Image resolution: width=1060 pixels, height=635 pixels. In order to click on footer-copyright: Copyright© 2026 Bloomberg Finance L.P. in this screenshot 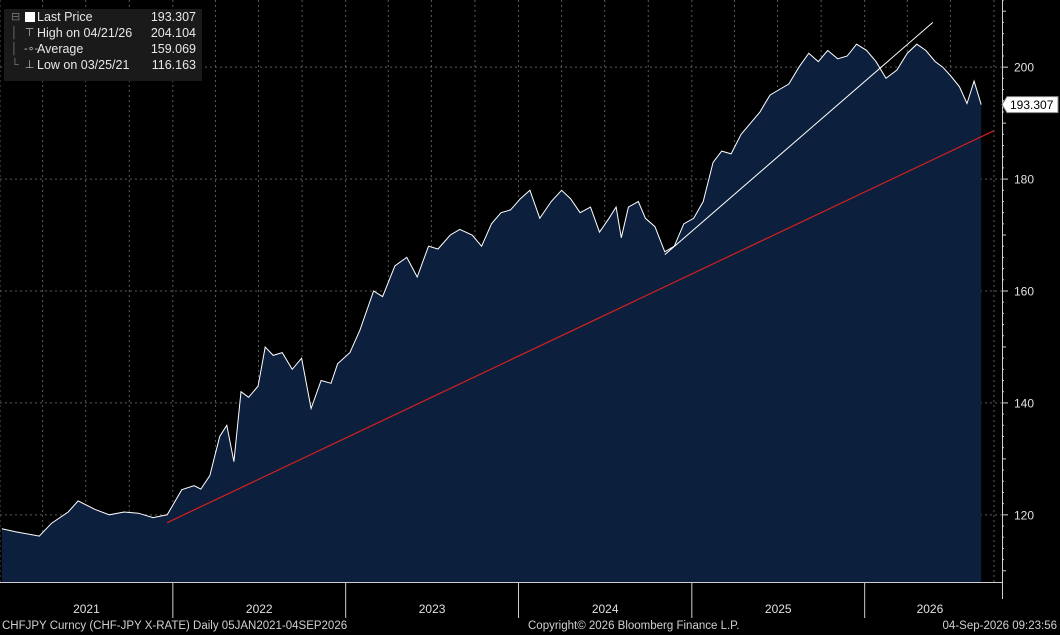, I will do `click(634, 626)`.